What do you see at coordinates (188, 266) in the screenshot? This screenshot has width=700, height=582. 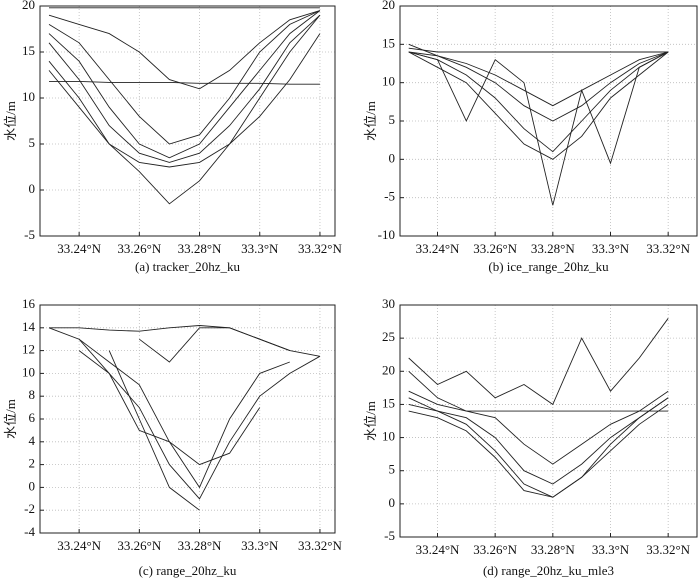 I see `caption: (a) tracker_20hz_ku` at bounding box center [188, 266].